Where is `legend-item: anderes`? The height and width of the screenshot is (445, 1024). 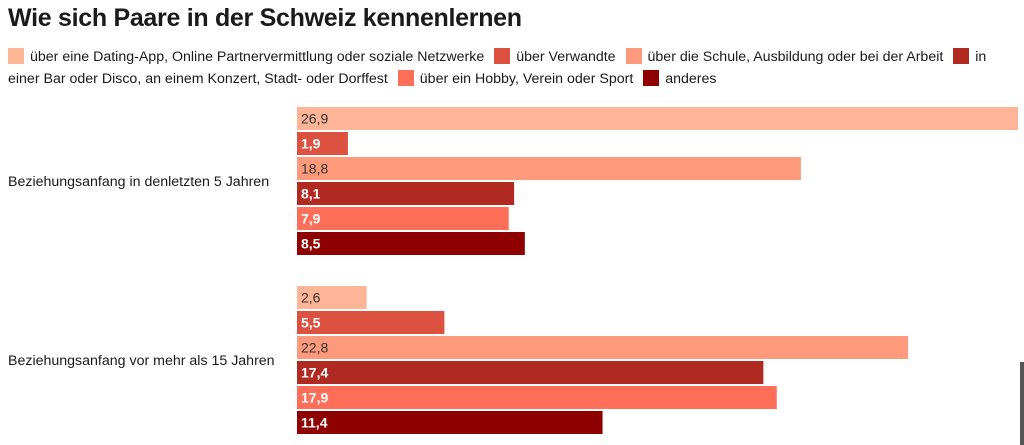 legend-item: anderes is located at coordinates (680, 78).